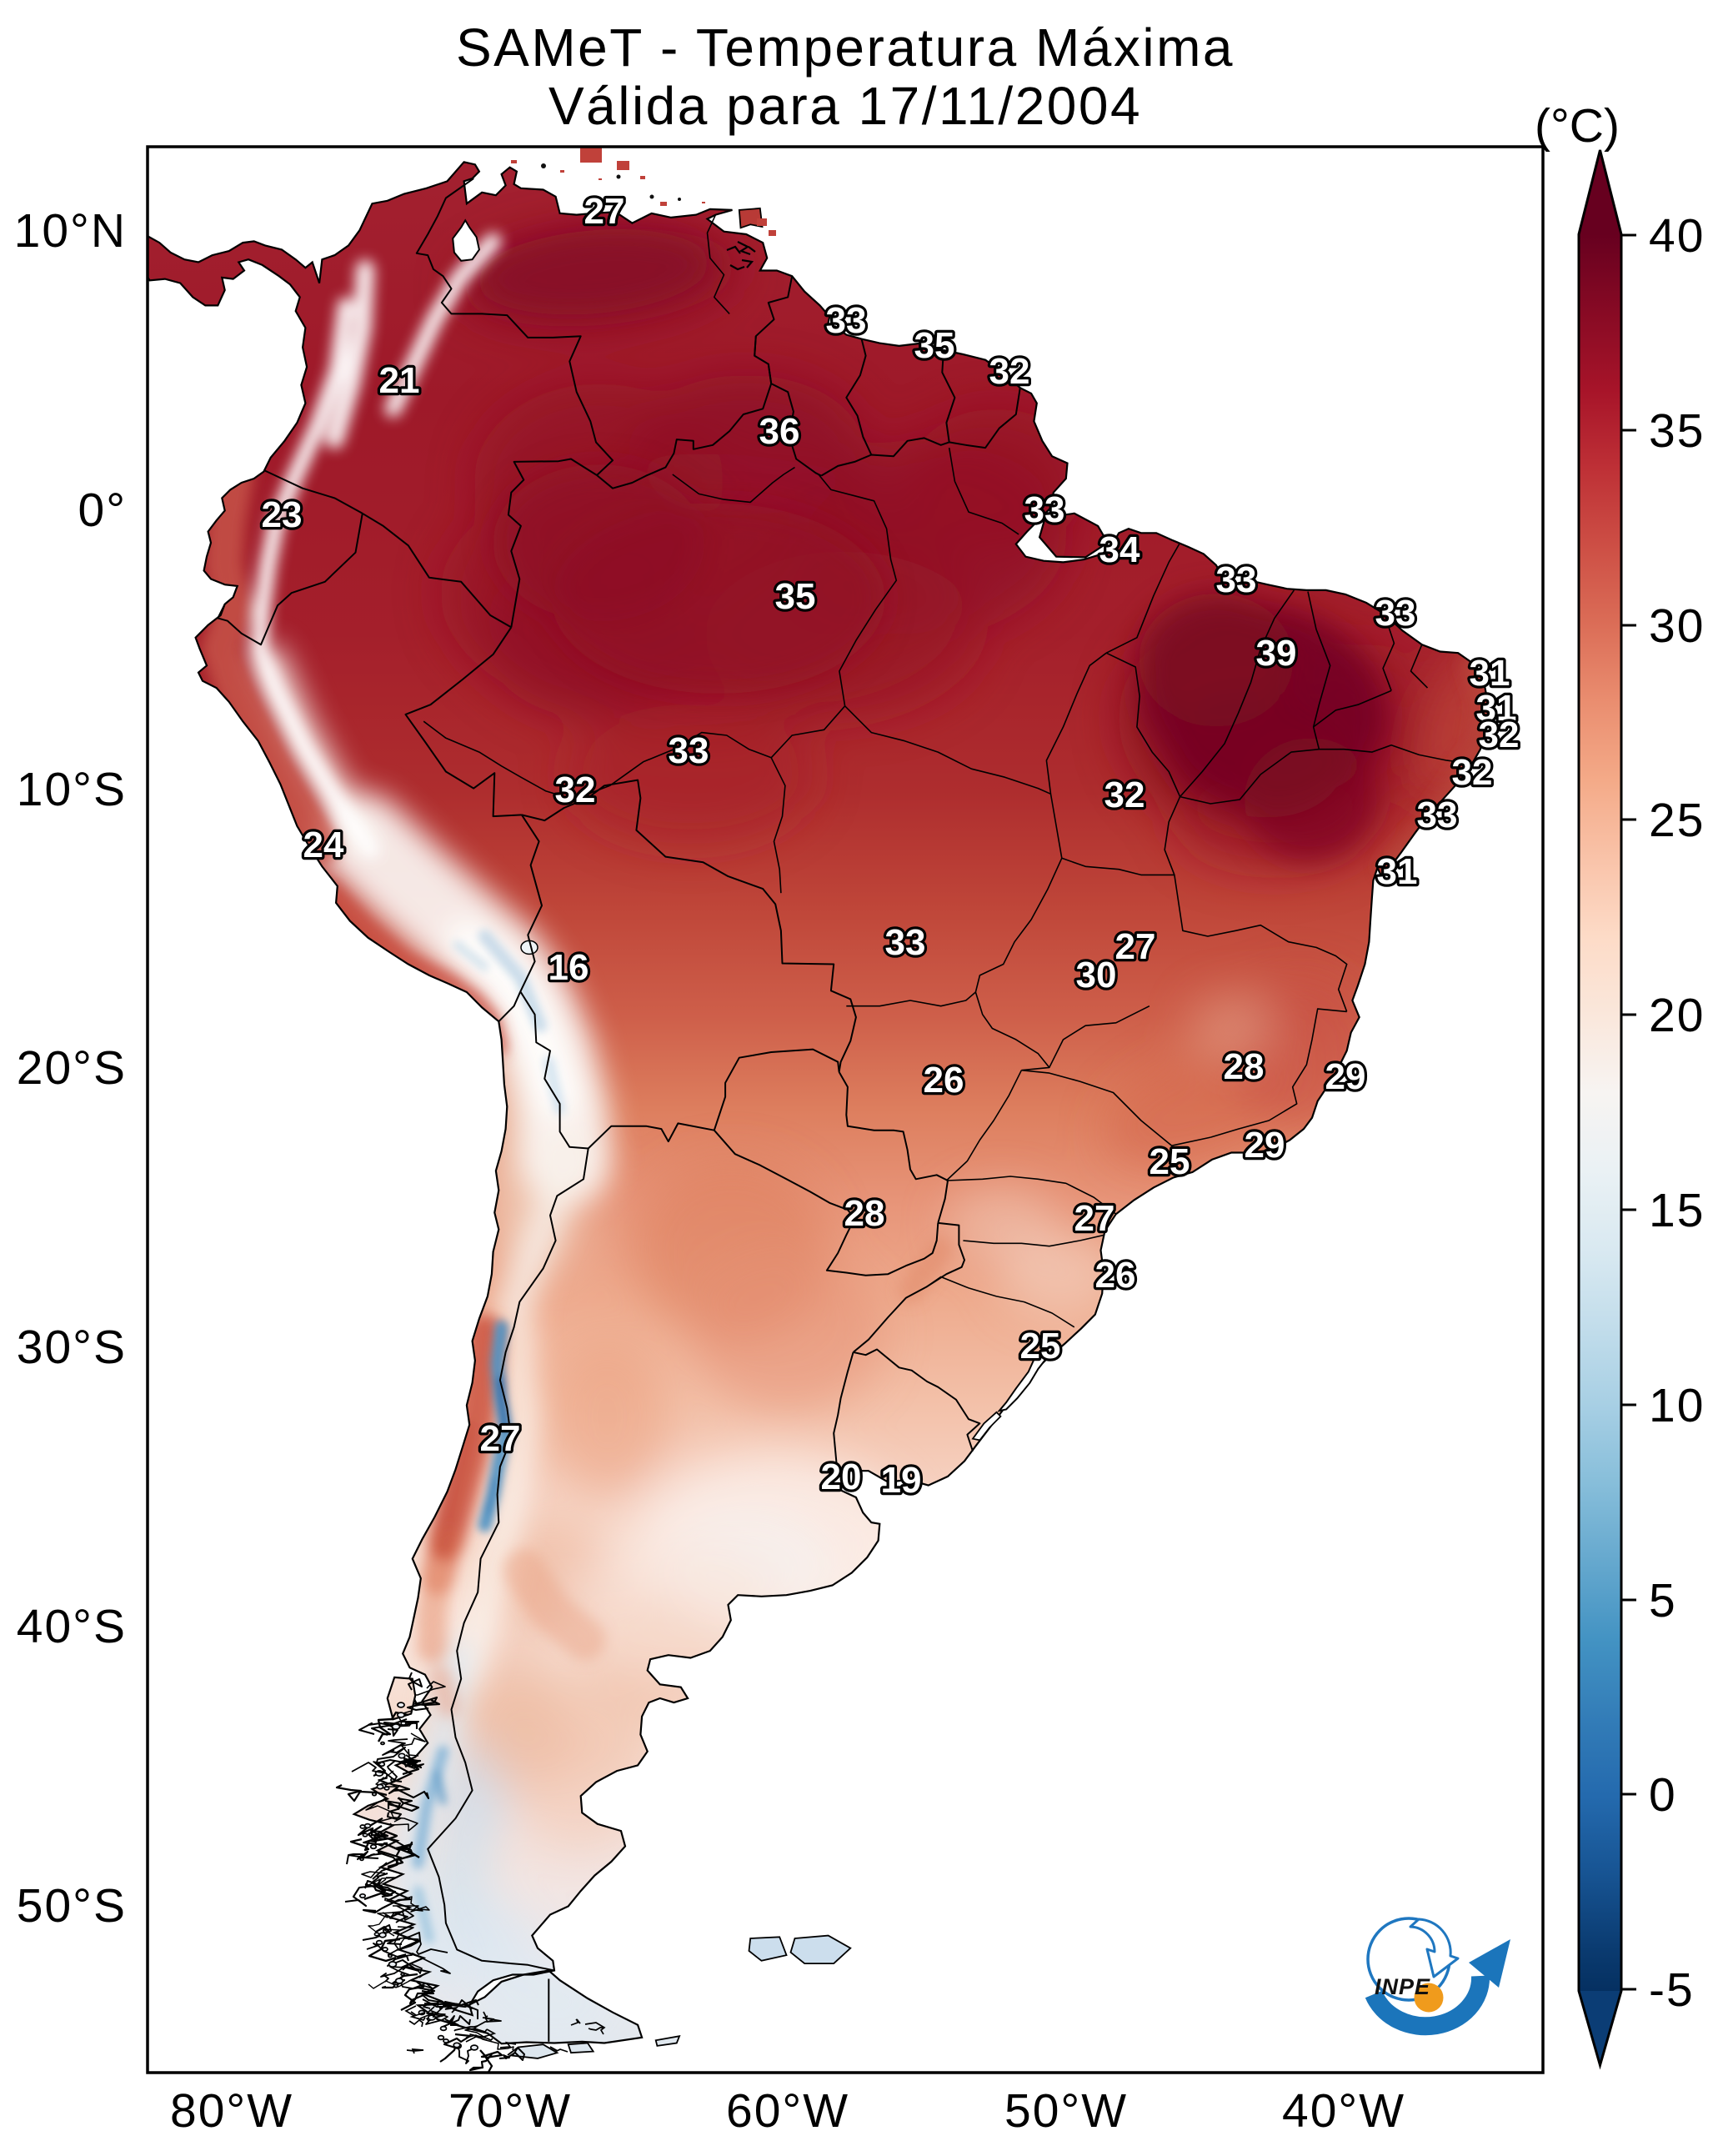 The image size is (1723, 2156). Describe the element at coordinates (1276, 653) in the screenshot. I see `svg-text: 39` at that location.